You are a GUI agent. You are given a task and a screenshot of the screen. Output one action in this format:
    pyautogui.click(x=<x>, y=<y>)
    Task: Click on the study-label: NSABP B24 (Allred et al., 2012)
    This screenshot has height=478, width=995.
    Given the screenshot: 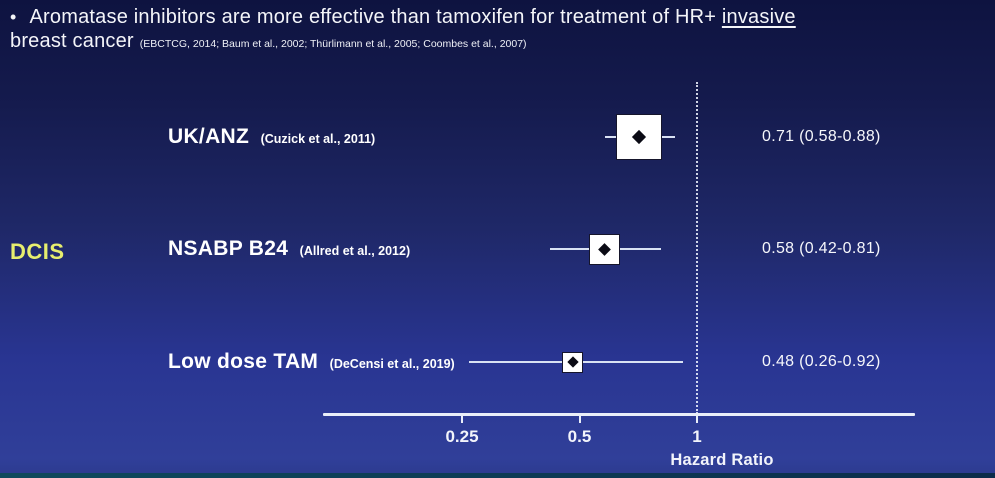 What is the action you would take?
    pyautogui.click(x=289, y=249)
    